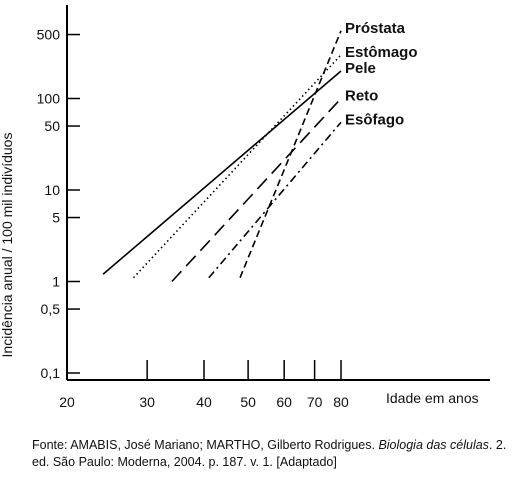 This screenshot has height=481, width=515. I want to click on x-tick-label: 80, so click(341, 402).